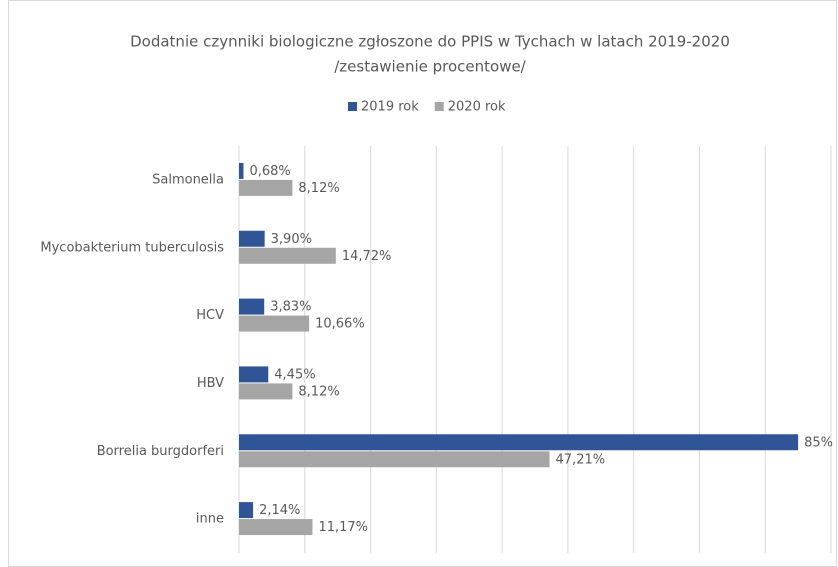 This screenshot has height=567, width=838. What do you see at coordinates (390, 107) in the screenshot?
I see `legend-label: 2019 rok` at bounding box center [390, 107].